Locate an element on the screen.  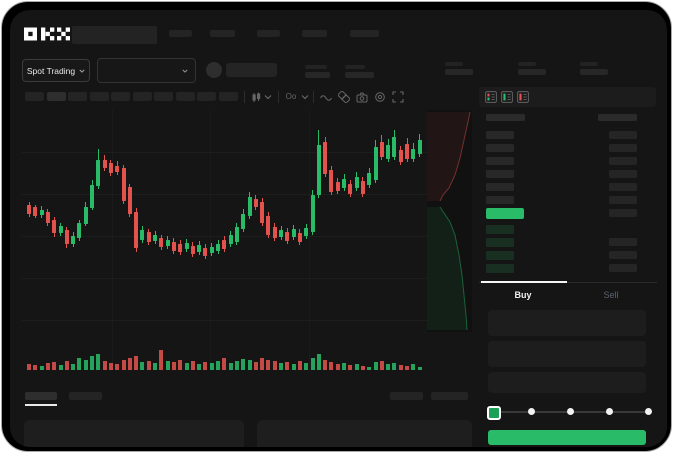
book-bids-icon is located at coordinates (507, 97).